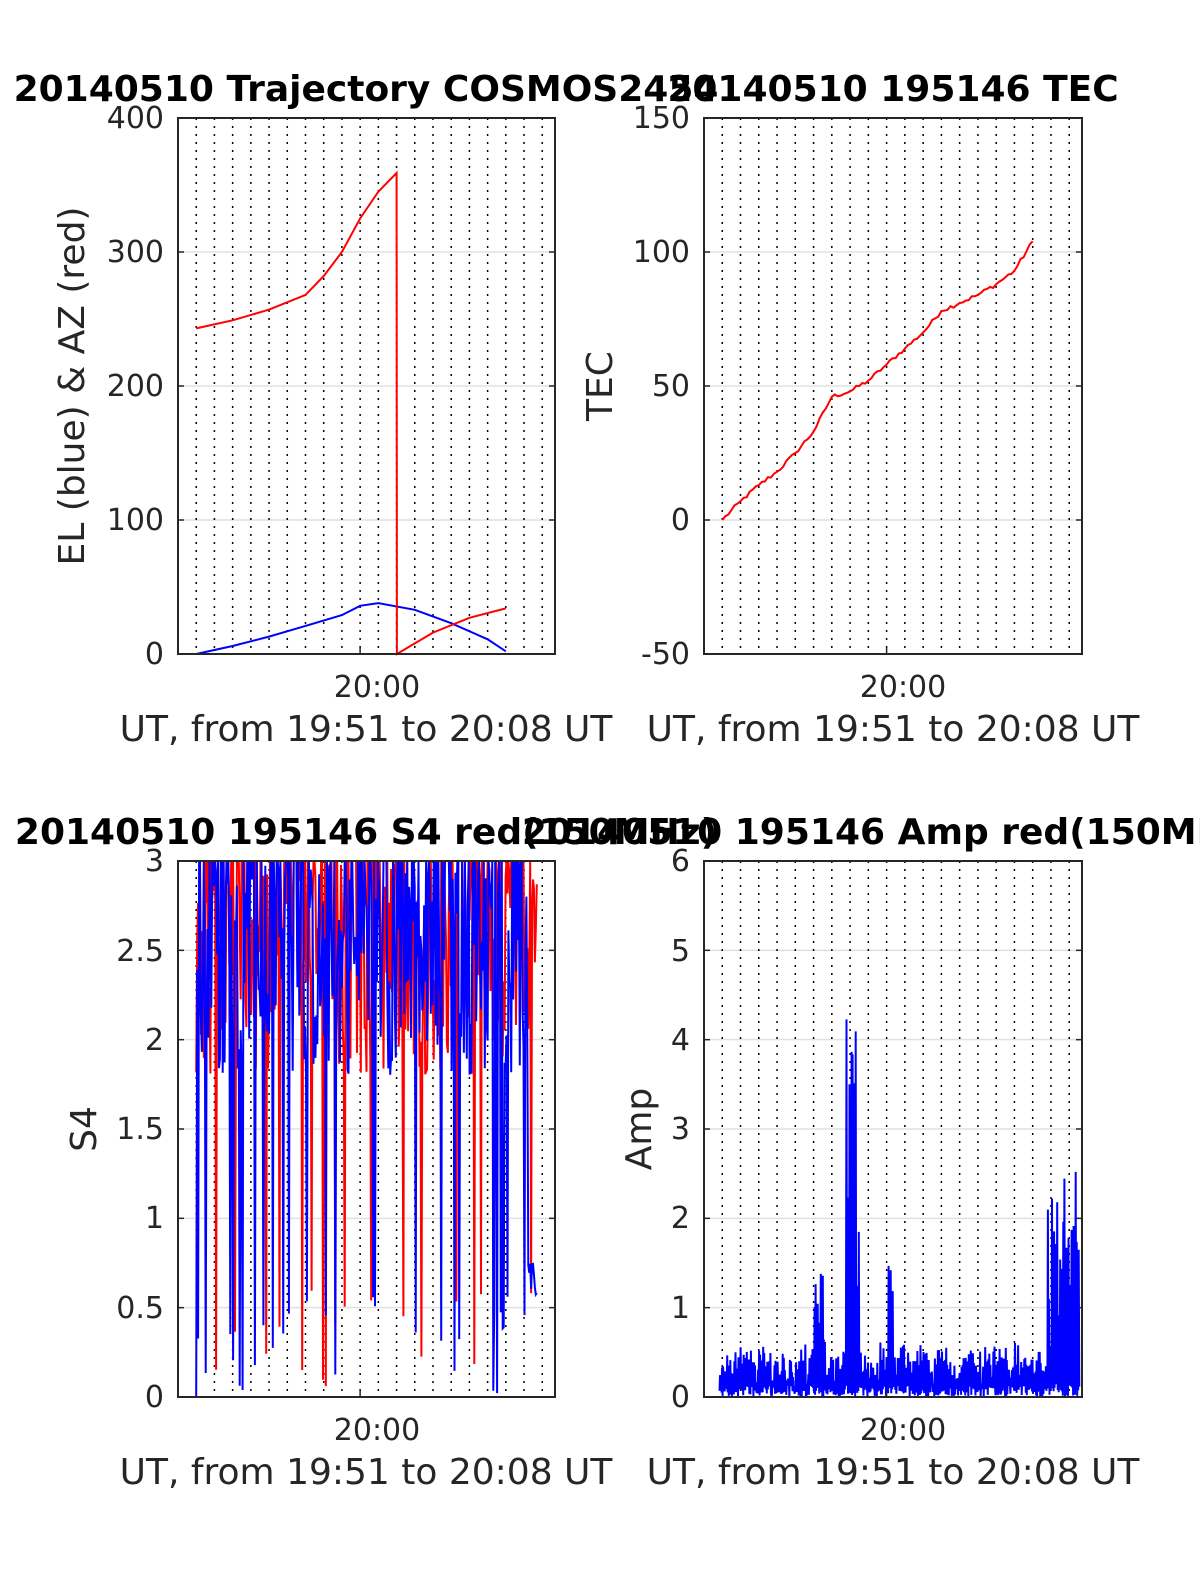  I want to click on y-tick-label: 0.5, so click(140, 1308).